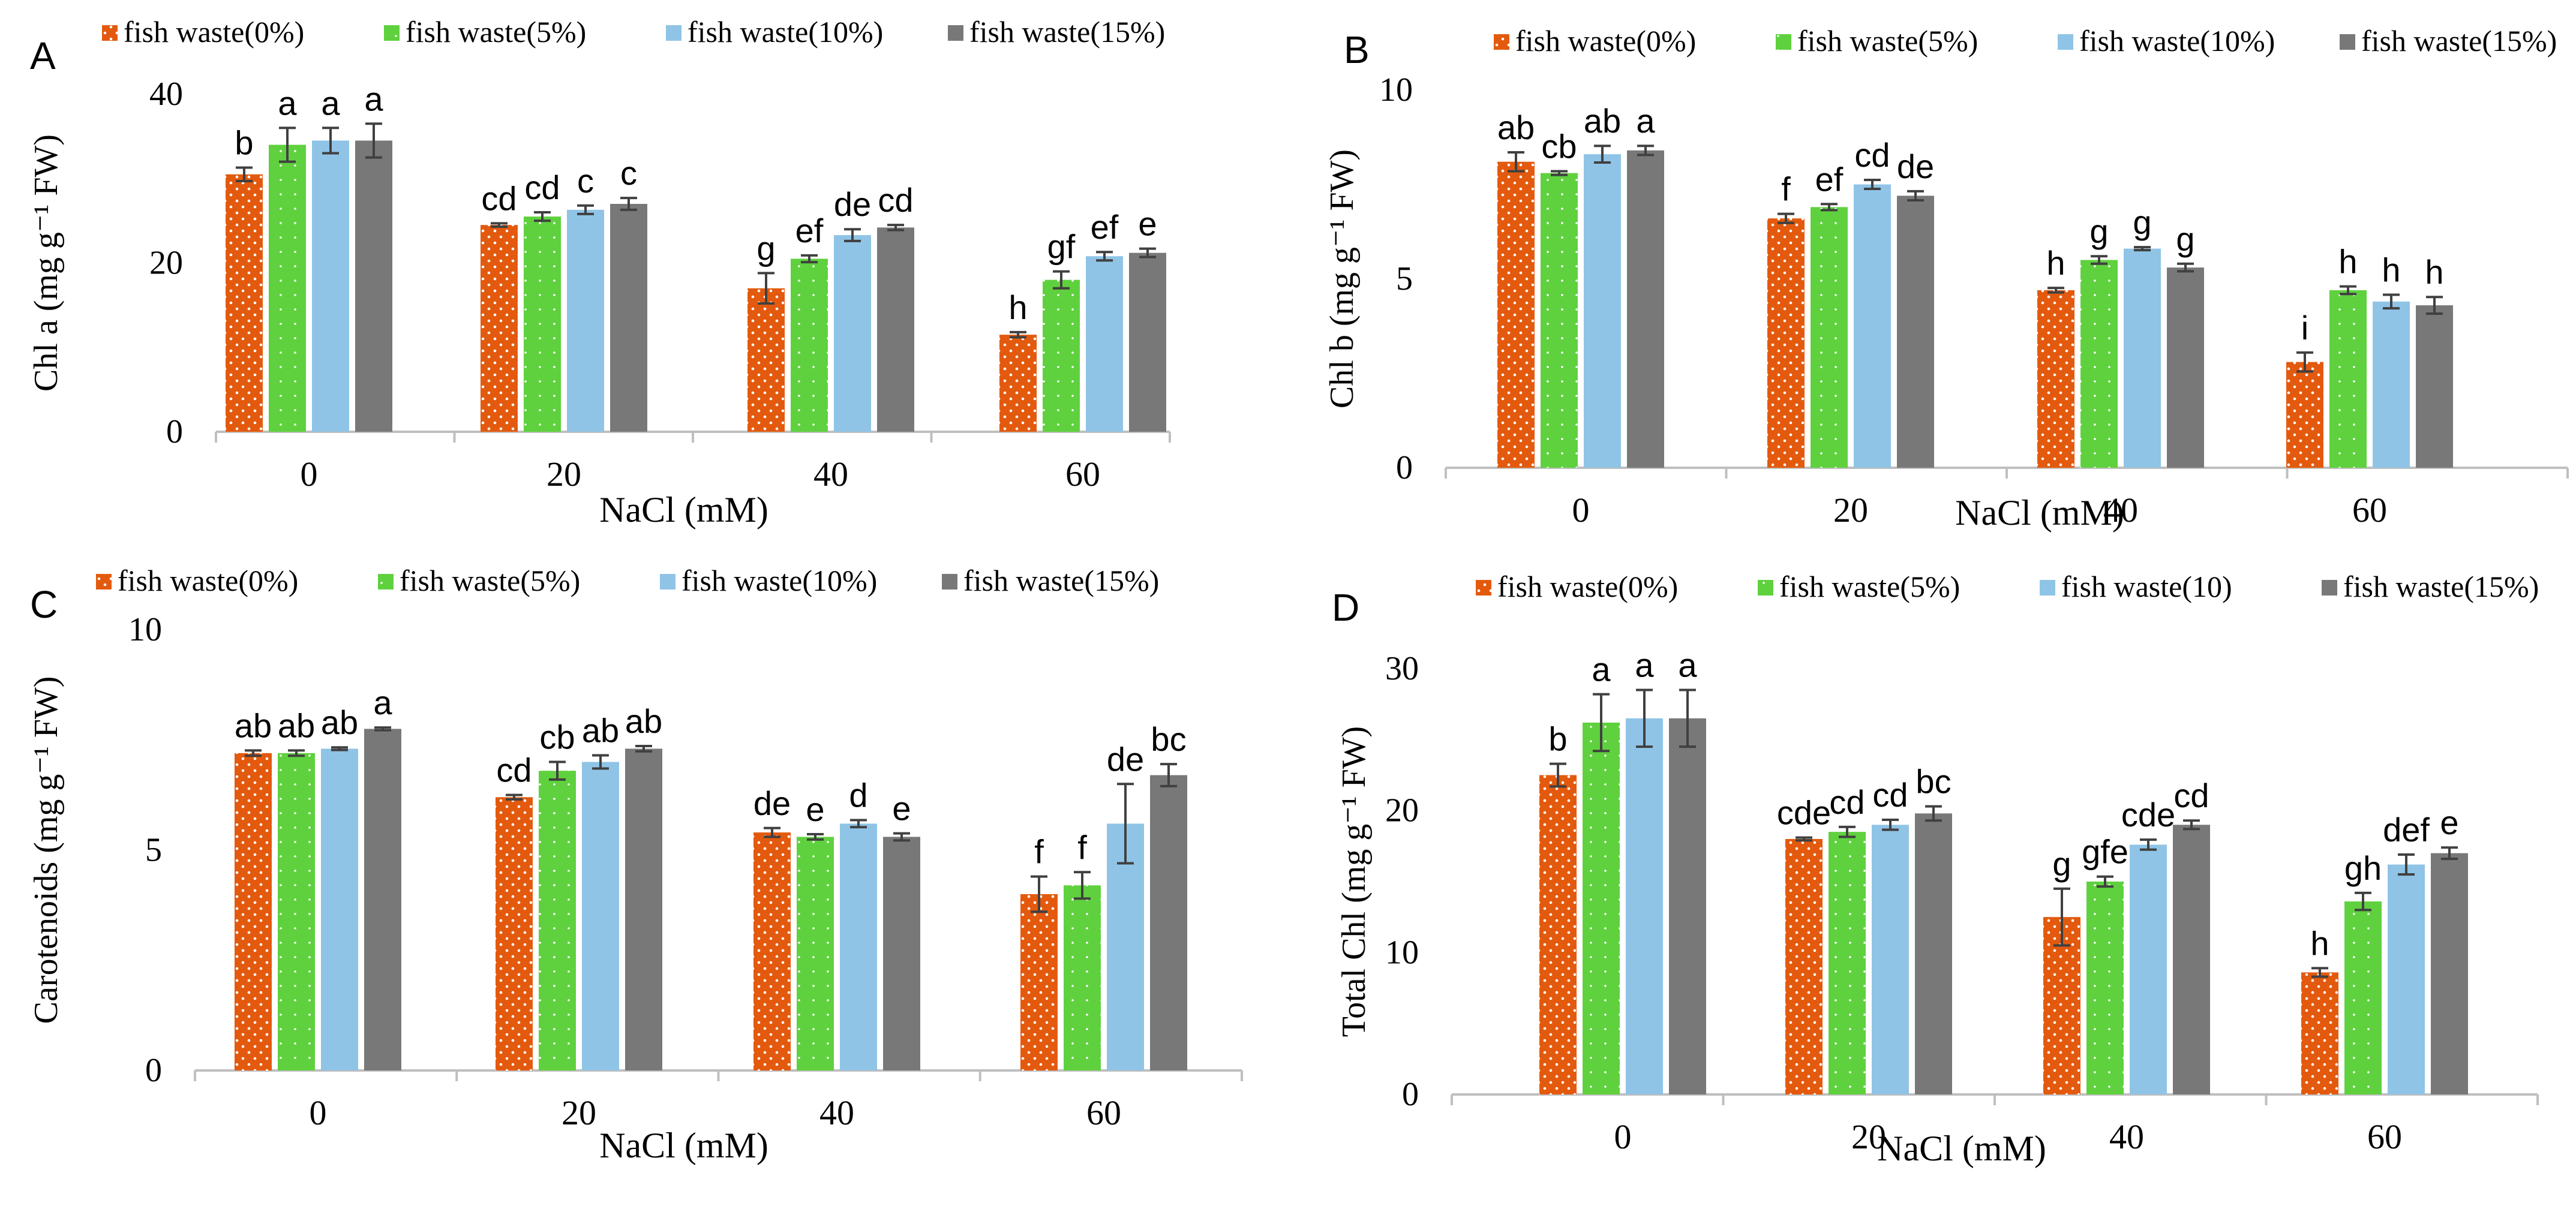  I want to click on significance-label: d, so click(858, 795).